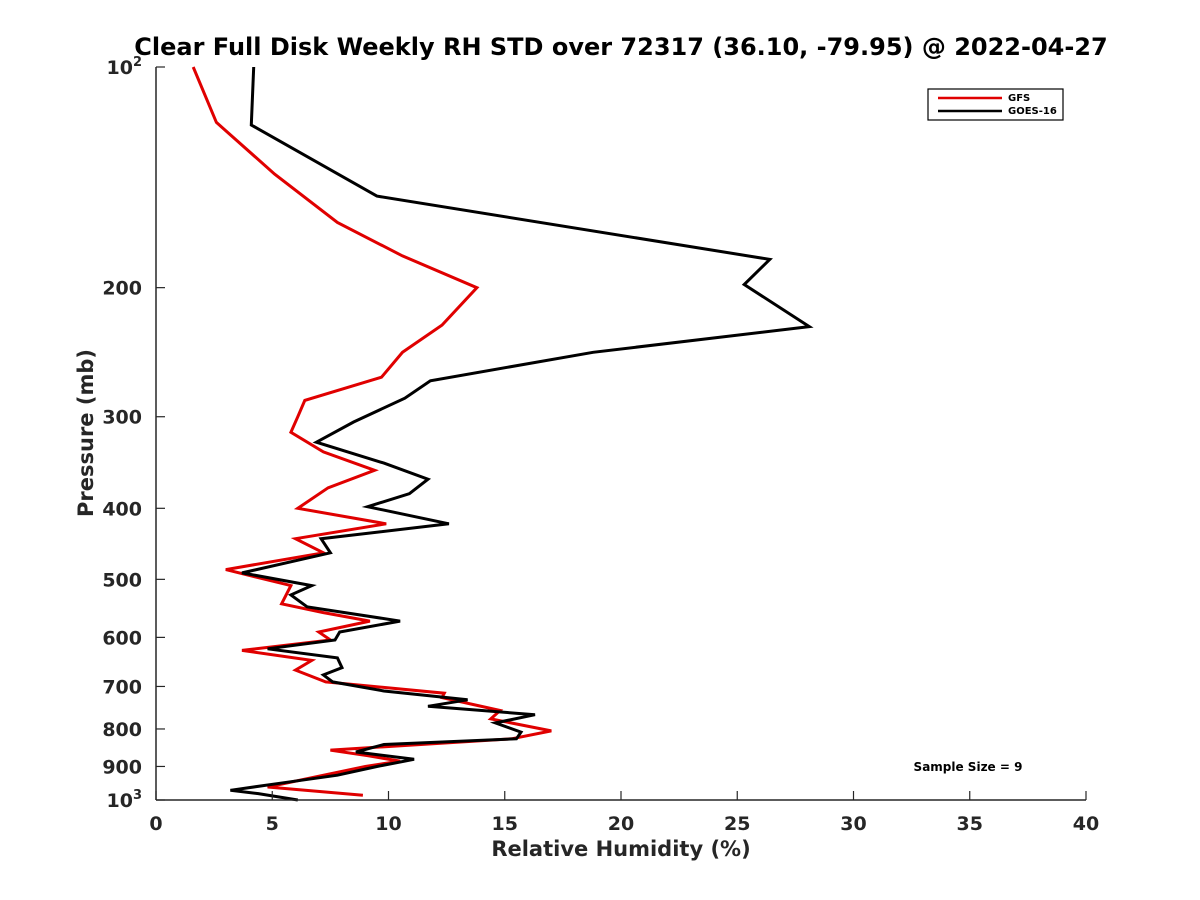 The height and width of the screenshot is (900, 1200). I want to click on y-tick-label: 700, so click(122, 687).